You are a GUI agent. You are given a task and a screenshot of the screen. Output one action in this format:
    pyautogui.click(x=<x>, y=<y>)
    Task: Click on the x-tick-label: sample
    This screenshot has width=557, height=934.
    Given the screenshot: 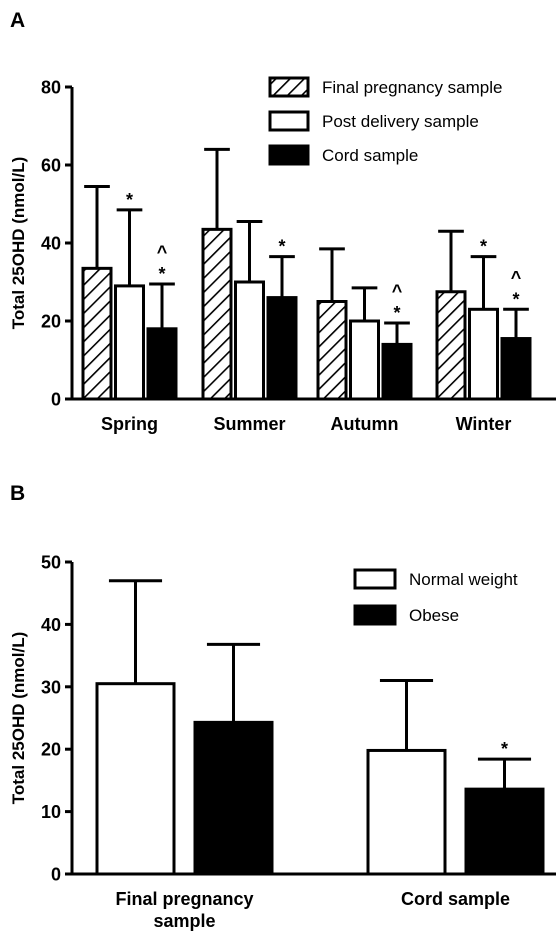 What is the action you would take?
    pyautogui.click(x=184, y=921)
    